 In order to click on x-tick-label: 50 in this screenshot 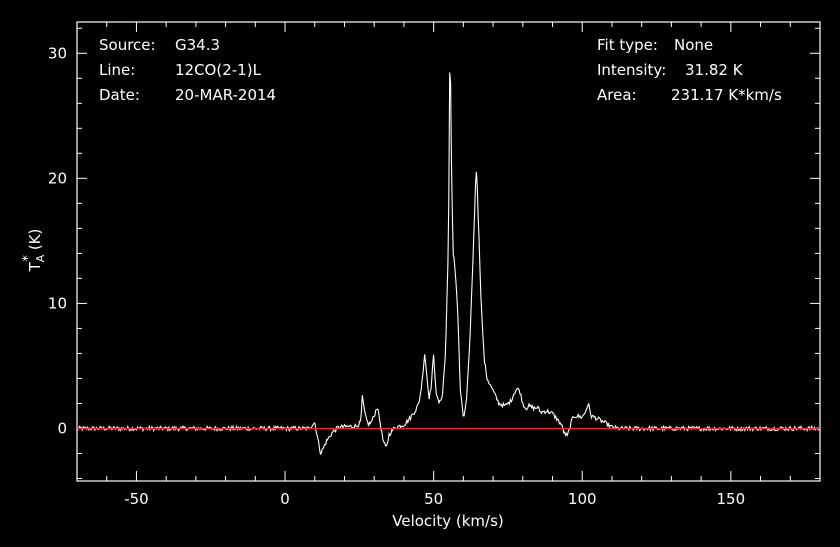, I will do `click(433, 499)`.